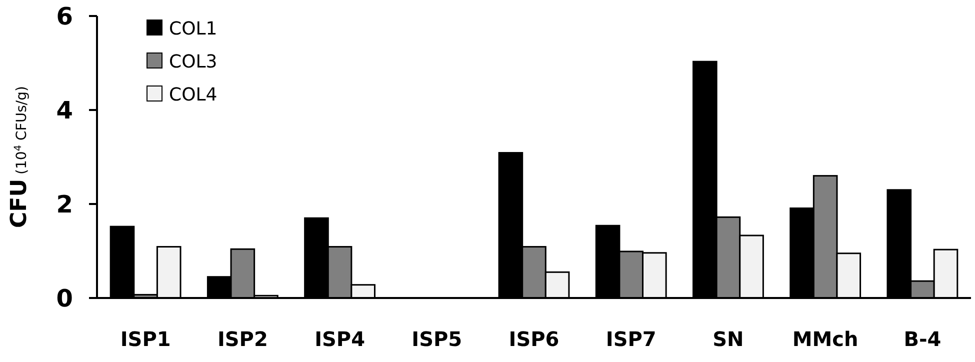 The height and width of the screenshot is (362, 975). Describe the element at coordinates (64, 16) in the screenshot. I see `y-tick-label: 6` at that location.